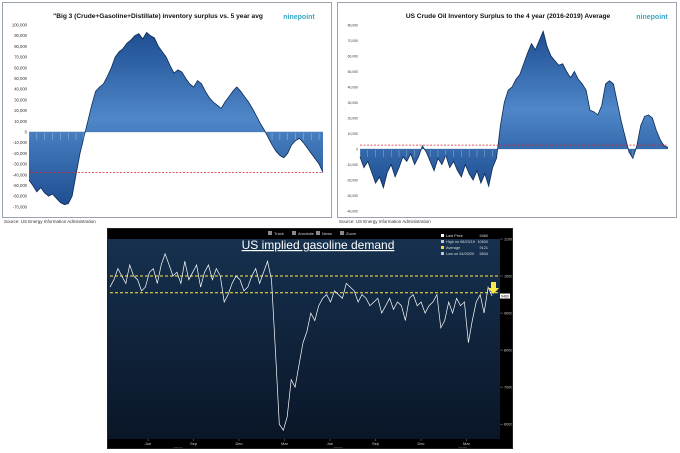 The image size is (680, 453). I want to click on down-arrow-icon, so click(493, 288).